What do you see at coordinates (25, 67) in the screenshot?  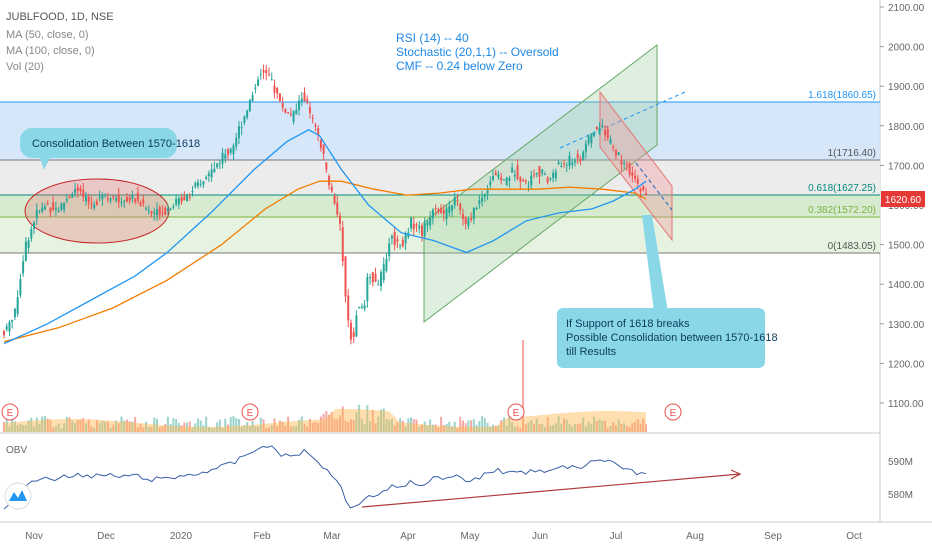 I see `indicator-volume: Vol (20)` at bounding box center [25, 67].